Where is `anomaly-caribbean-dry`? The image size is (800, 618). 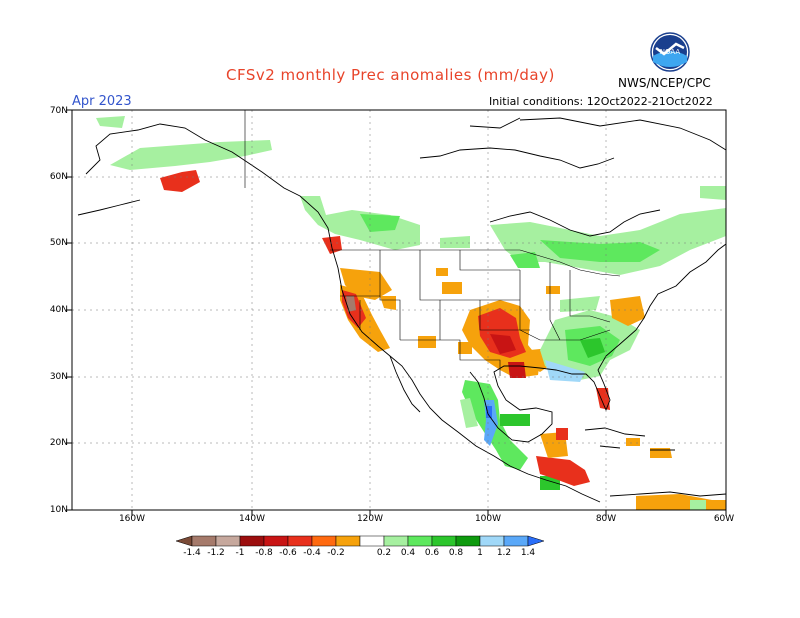
anomaly-caribbean-dry is located at coordinates (562, 434).